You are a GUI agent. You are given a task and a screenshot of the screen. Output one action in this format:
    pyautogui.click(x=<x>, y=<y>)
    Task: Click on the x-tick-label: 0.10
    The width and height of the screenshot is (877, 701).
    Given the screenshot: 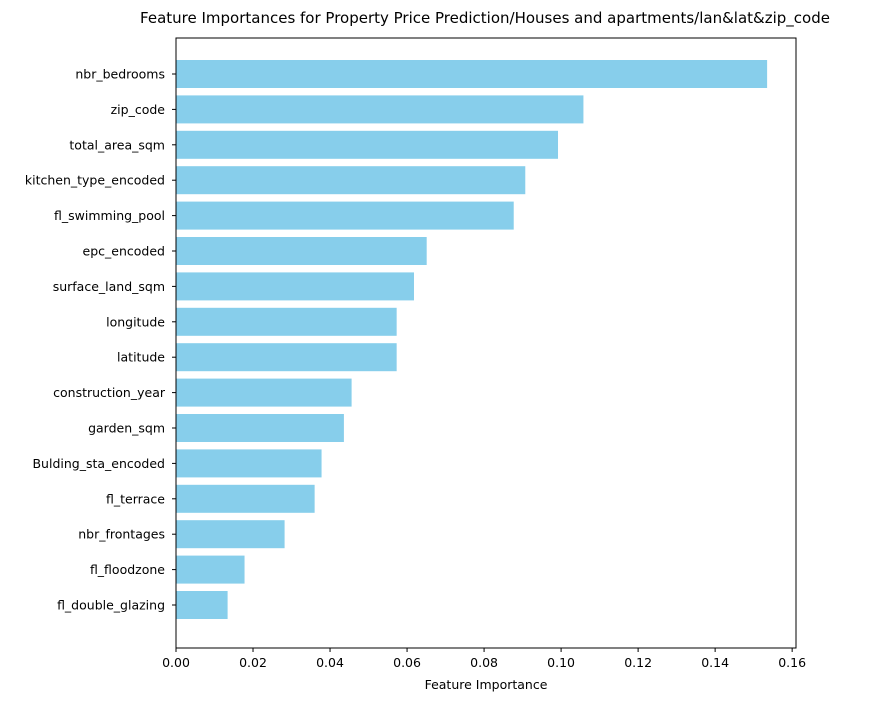 What is the action you would take?
    pyautogui.click(x=561, y=662)
    